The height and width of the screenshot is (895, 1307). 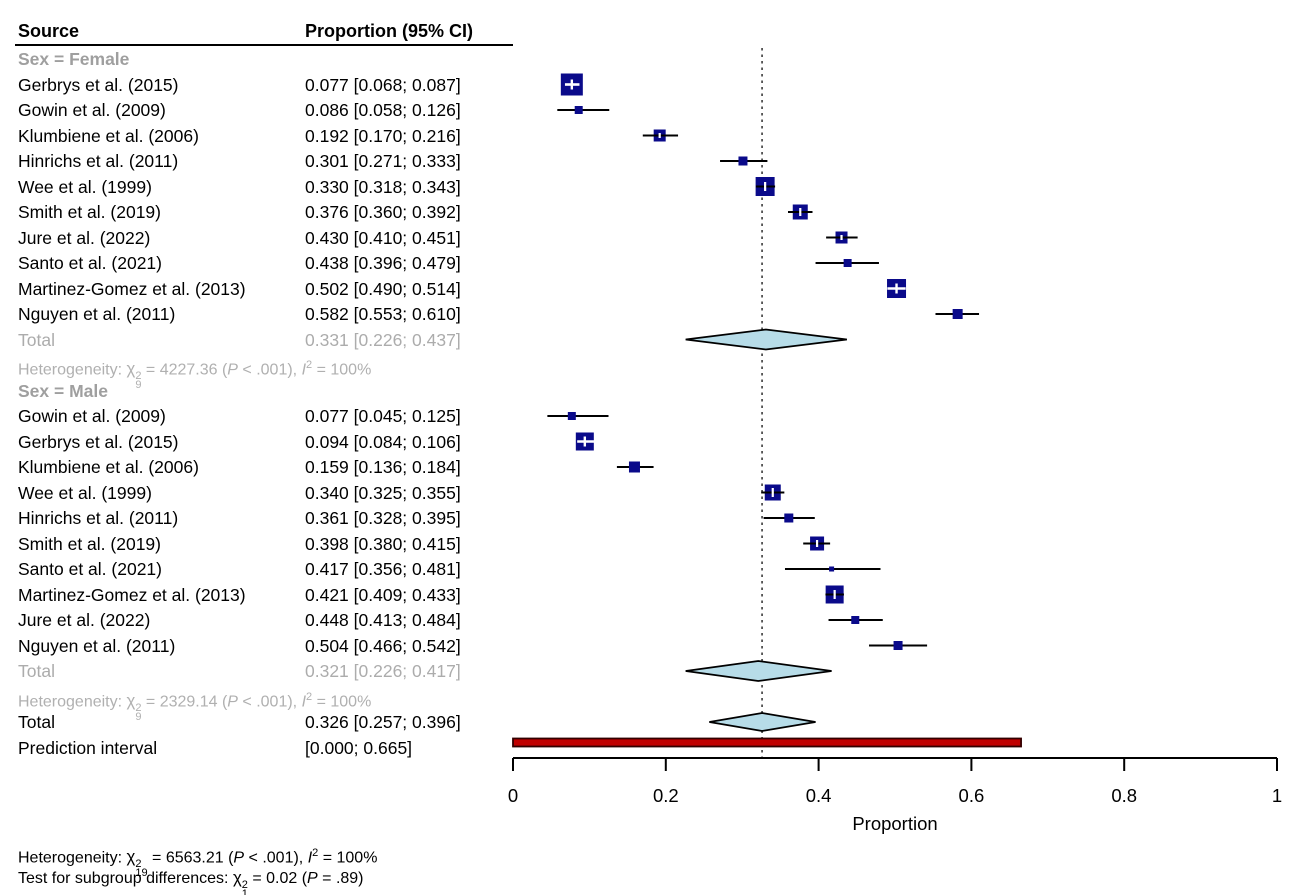 What do you see at coordinates (280, 544) in the screenshot?
I see `study-row: Smith et al. (2019) 0.398 [0.380; 0.415]` at bounding box center [280, 544].